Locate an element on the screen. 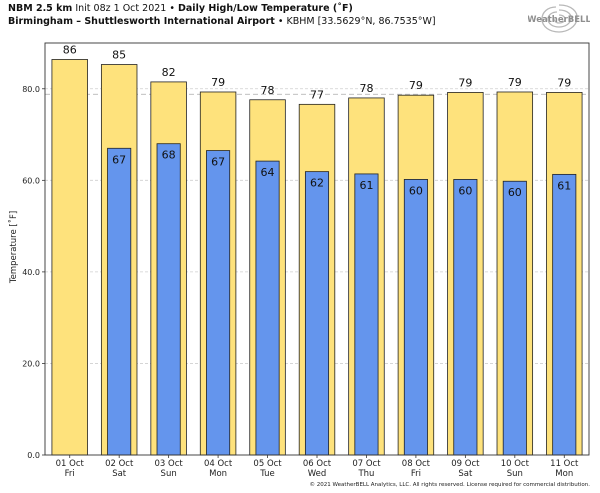  x-tick-label-day: Tue is located at coordinates (267, 474).